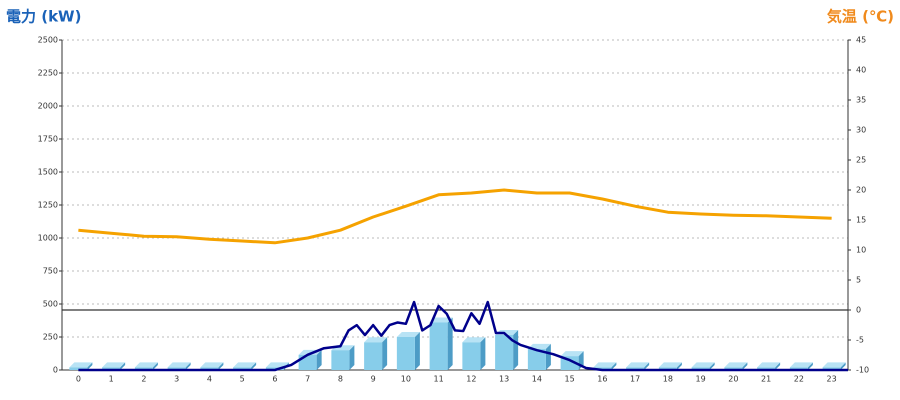  Describe the element at coordinates (570, 379) in the screenshot. I see `x-tick-label: 15` at that location.